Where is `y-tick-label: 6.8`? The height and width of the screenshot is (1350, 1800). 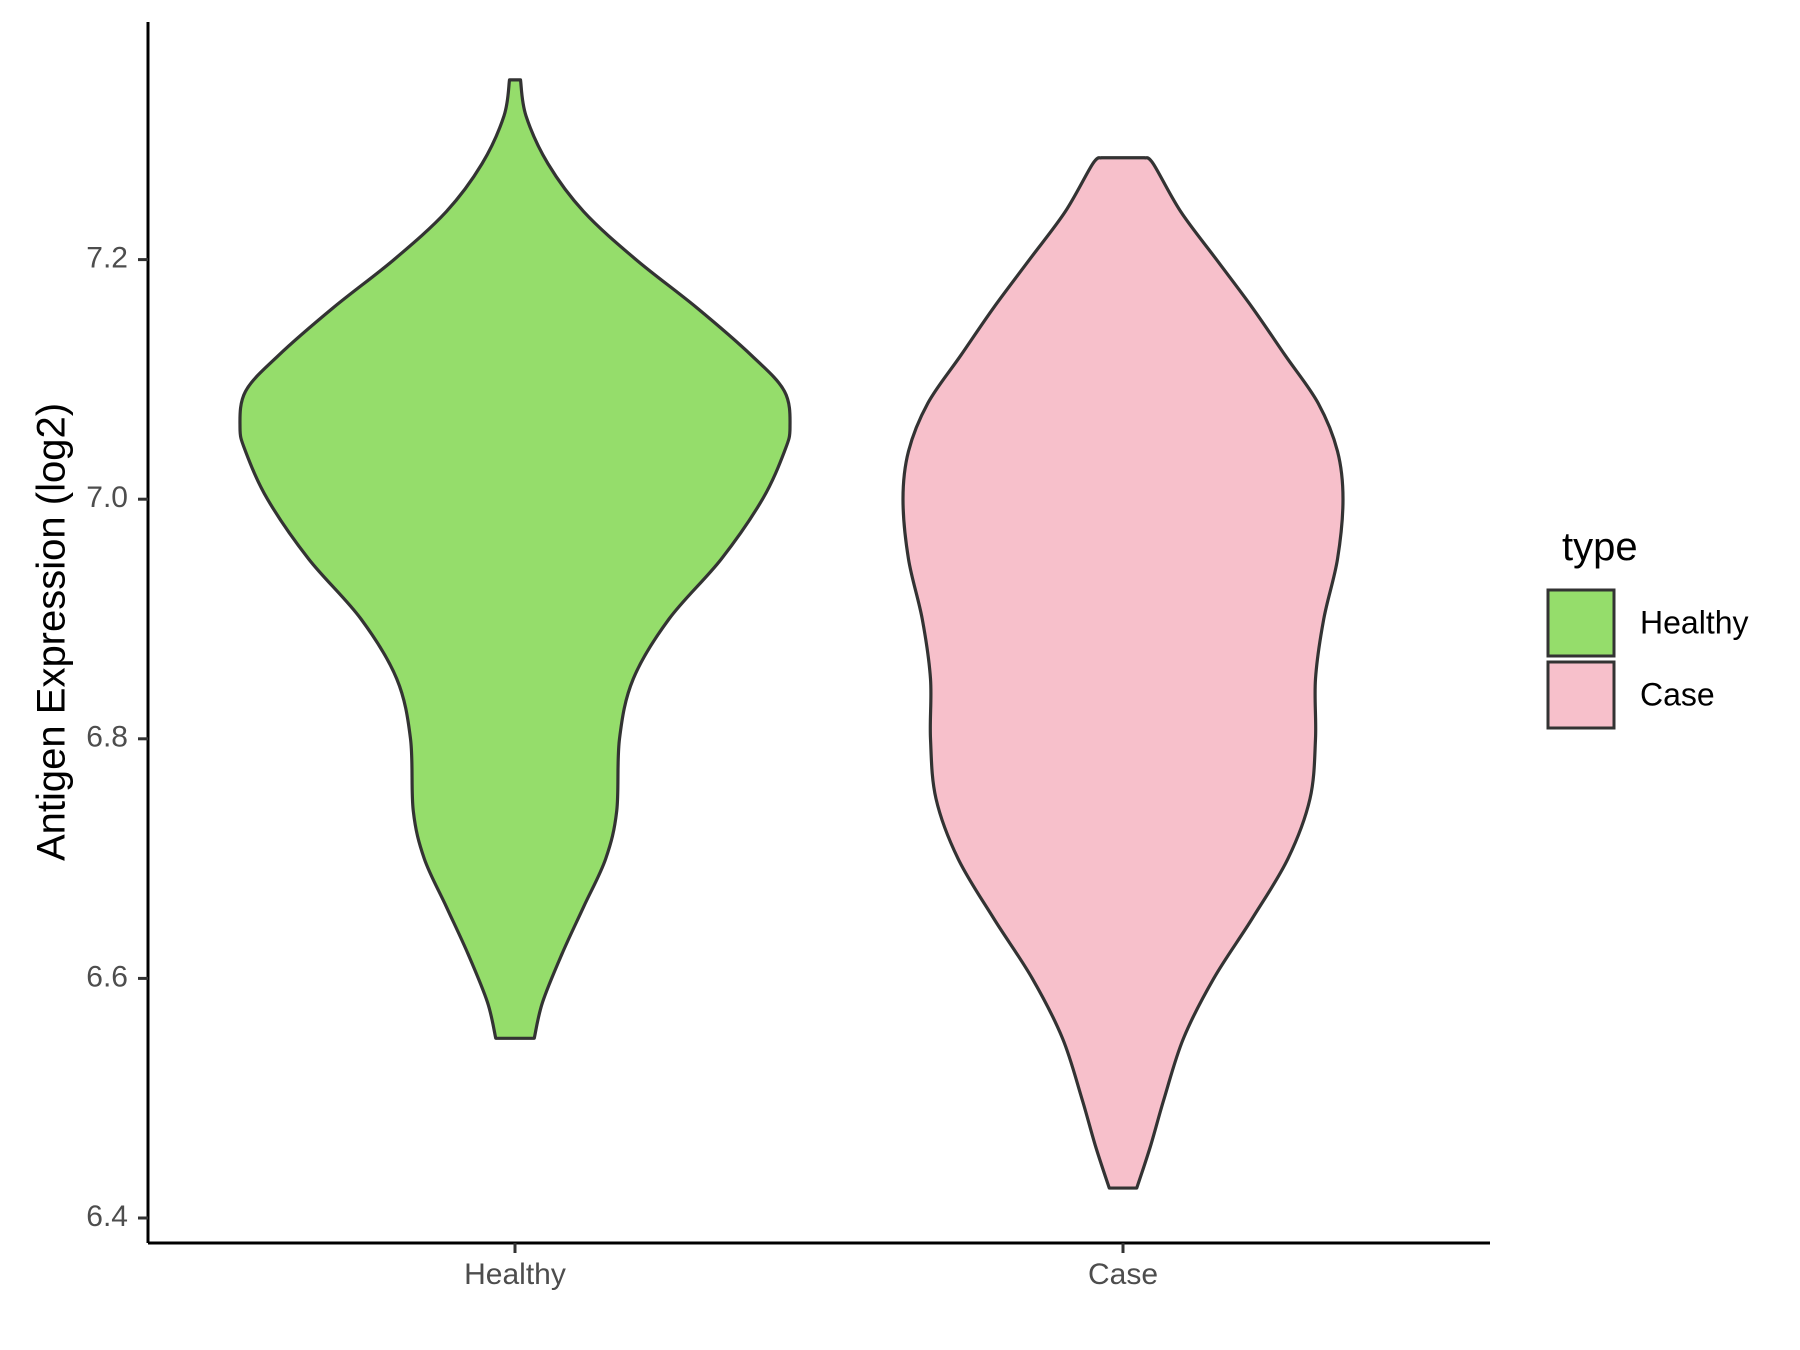
y-tick-label: 6.8 is located at coordinates (107, 737).